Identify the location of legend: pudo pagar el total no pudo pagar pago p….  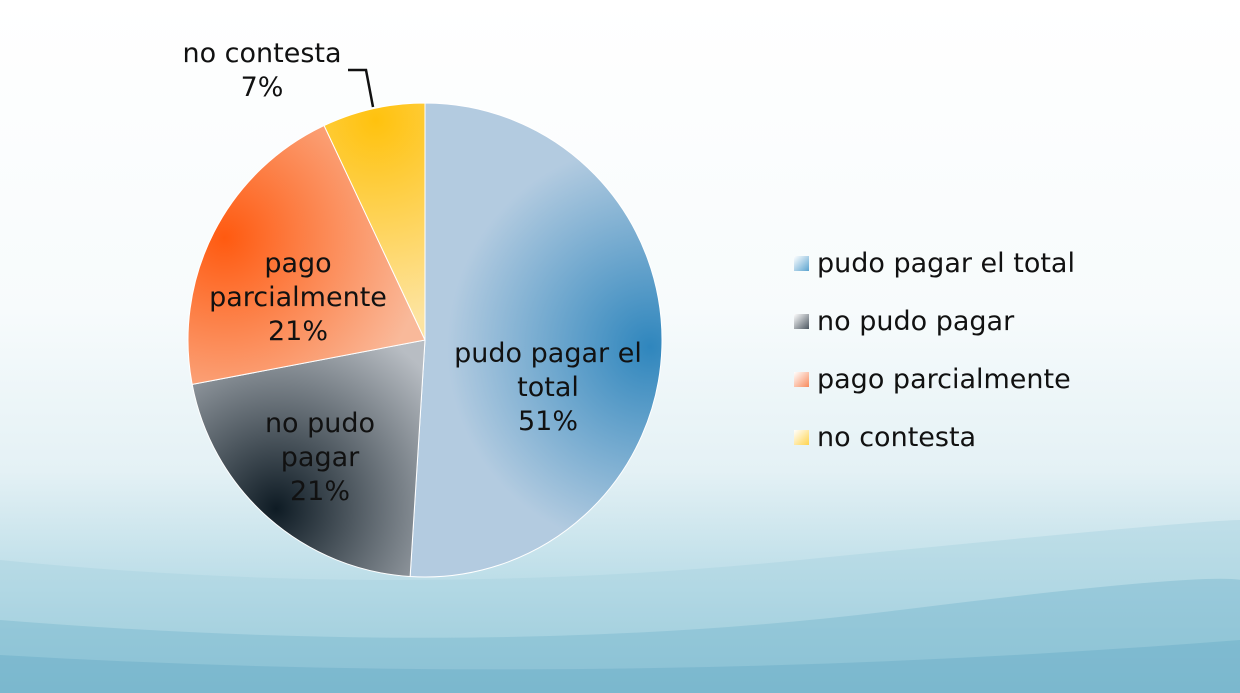
(934, 350).